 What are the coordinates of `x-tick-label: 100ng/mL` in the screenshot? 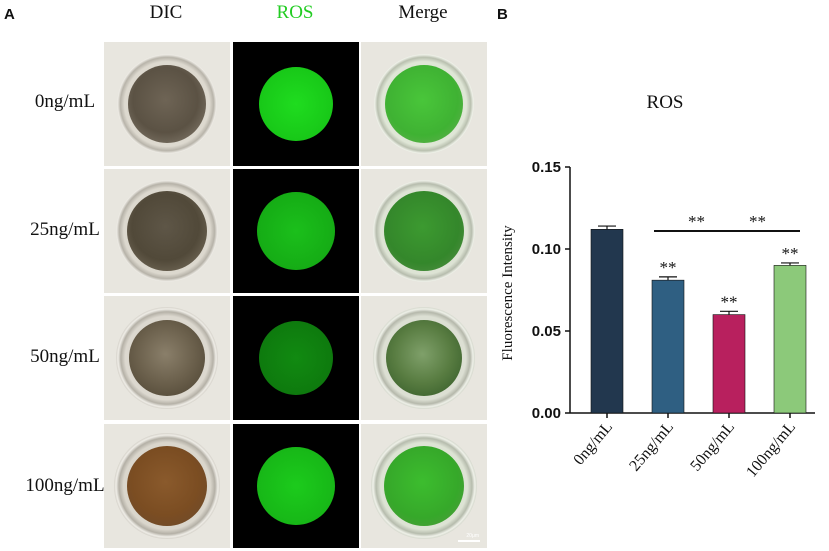 It's located at (771, 450).